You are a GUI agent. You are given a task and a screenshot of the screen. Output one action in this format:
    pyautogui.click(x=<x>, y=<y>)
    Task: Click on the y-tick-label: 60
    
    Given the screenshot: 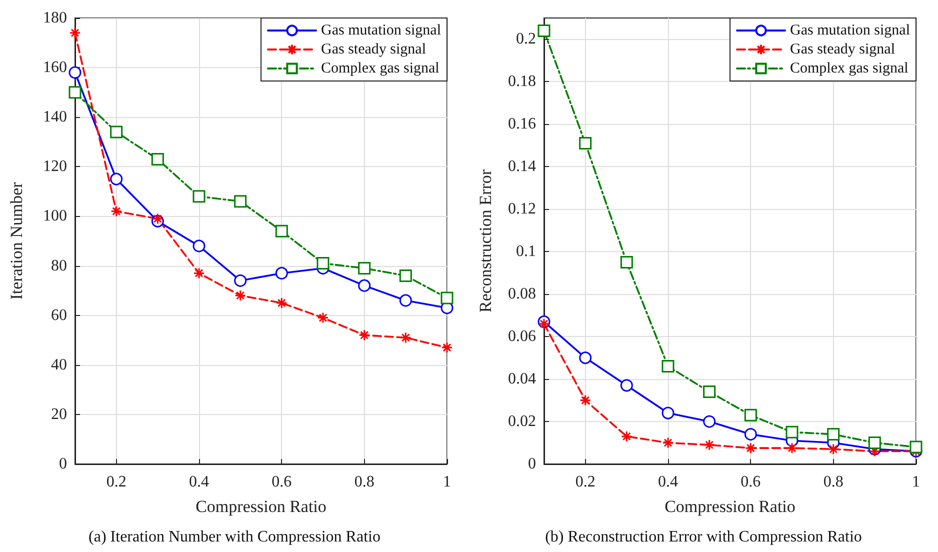 What is the action you would take?
    pyautogui.click(x=59, y=315)
    